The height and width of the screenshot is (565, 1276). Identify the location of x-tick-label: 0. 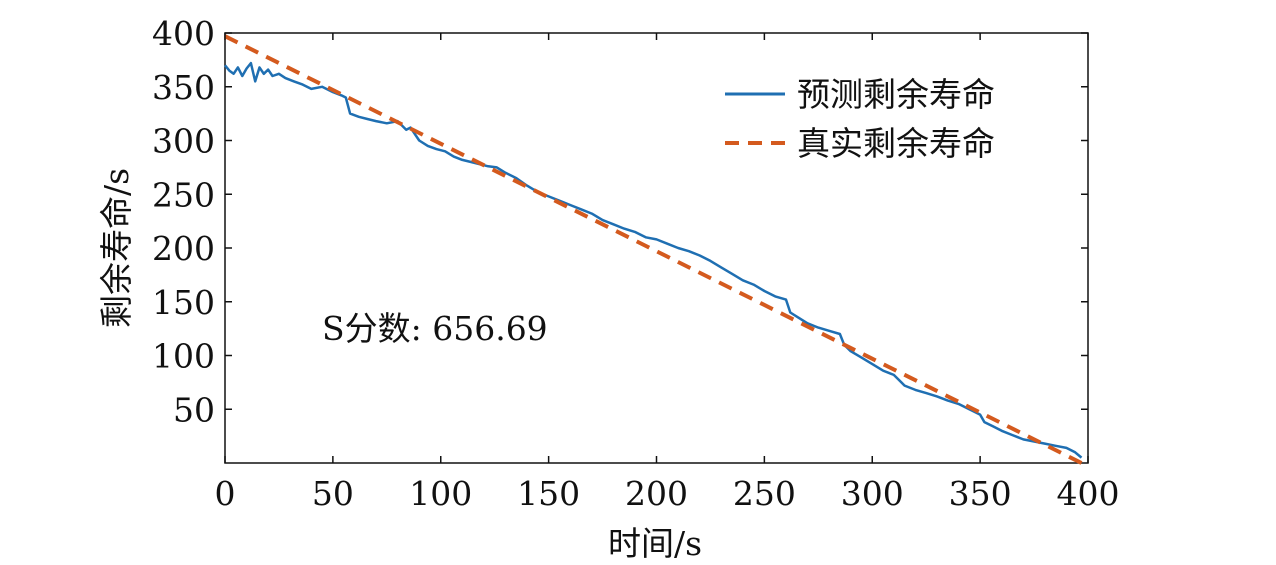
(225, 493).